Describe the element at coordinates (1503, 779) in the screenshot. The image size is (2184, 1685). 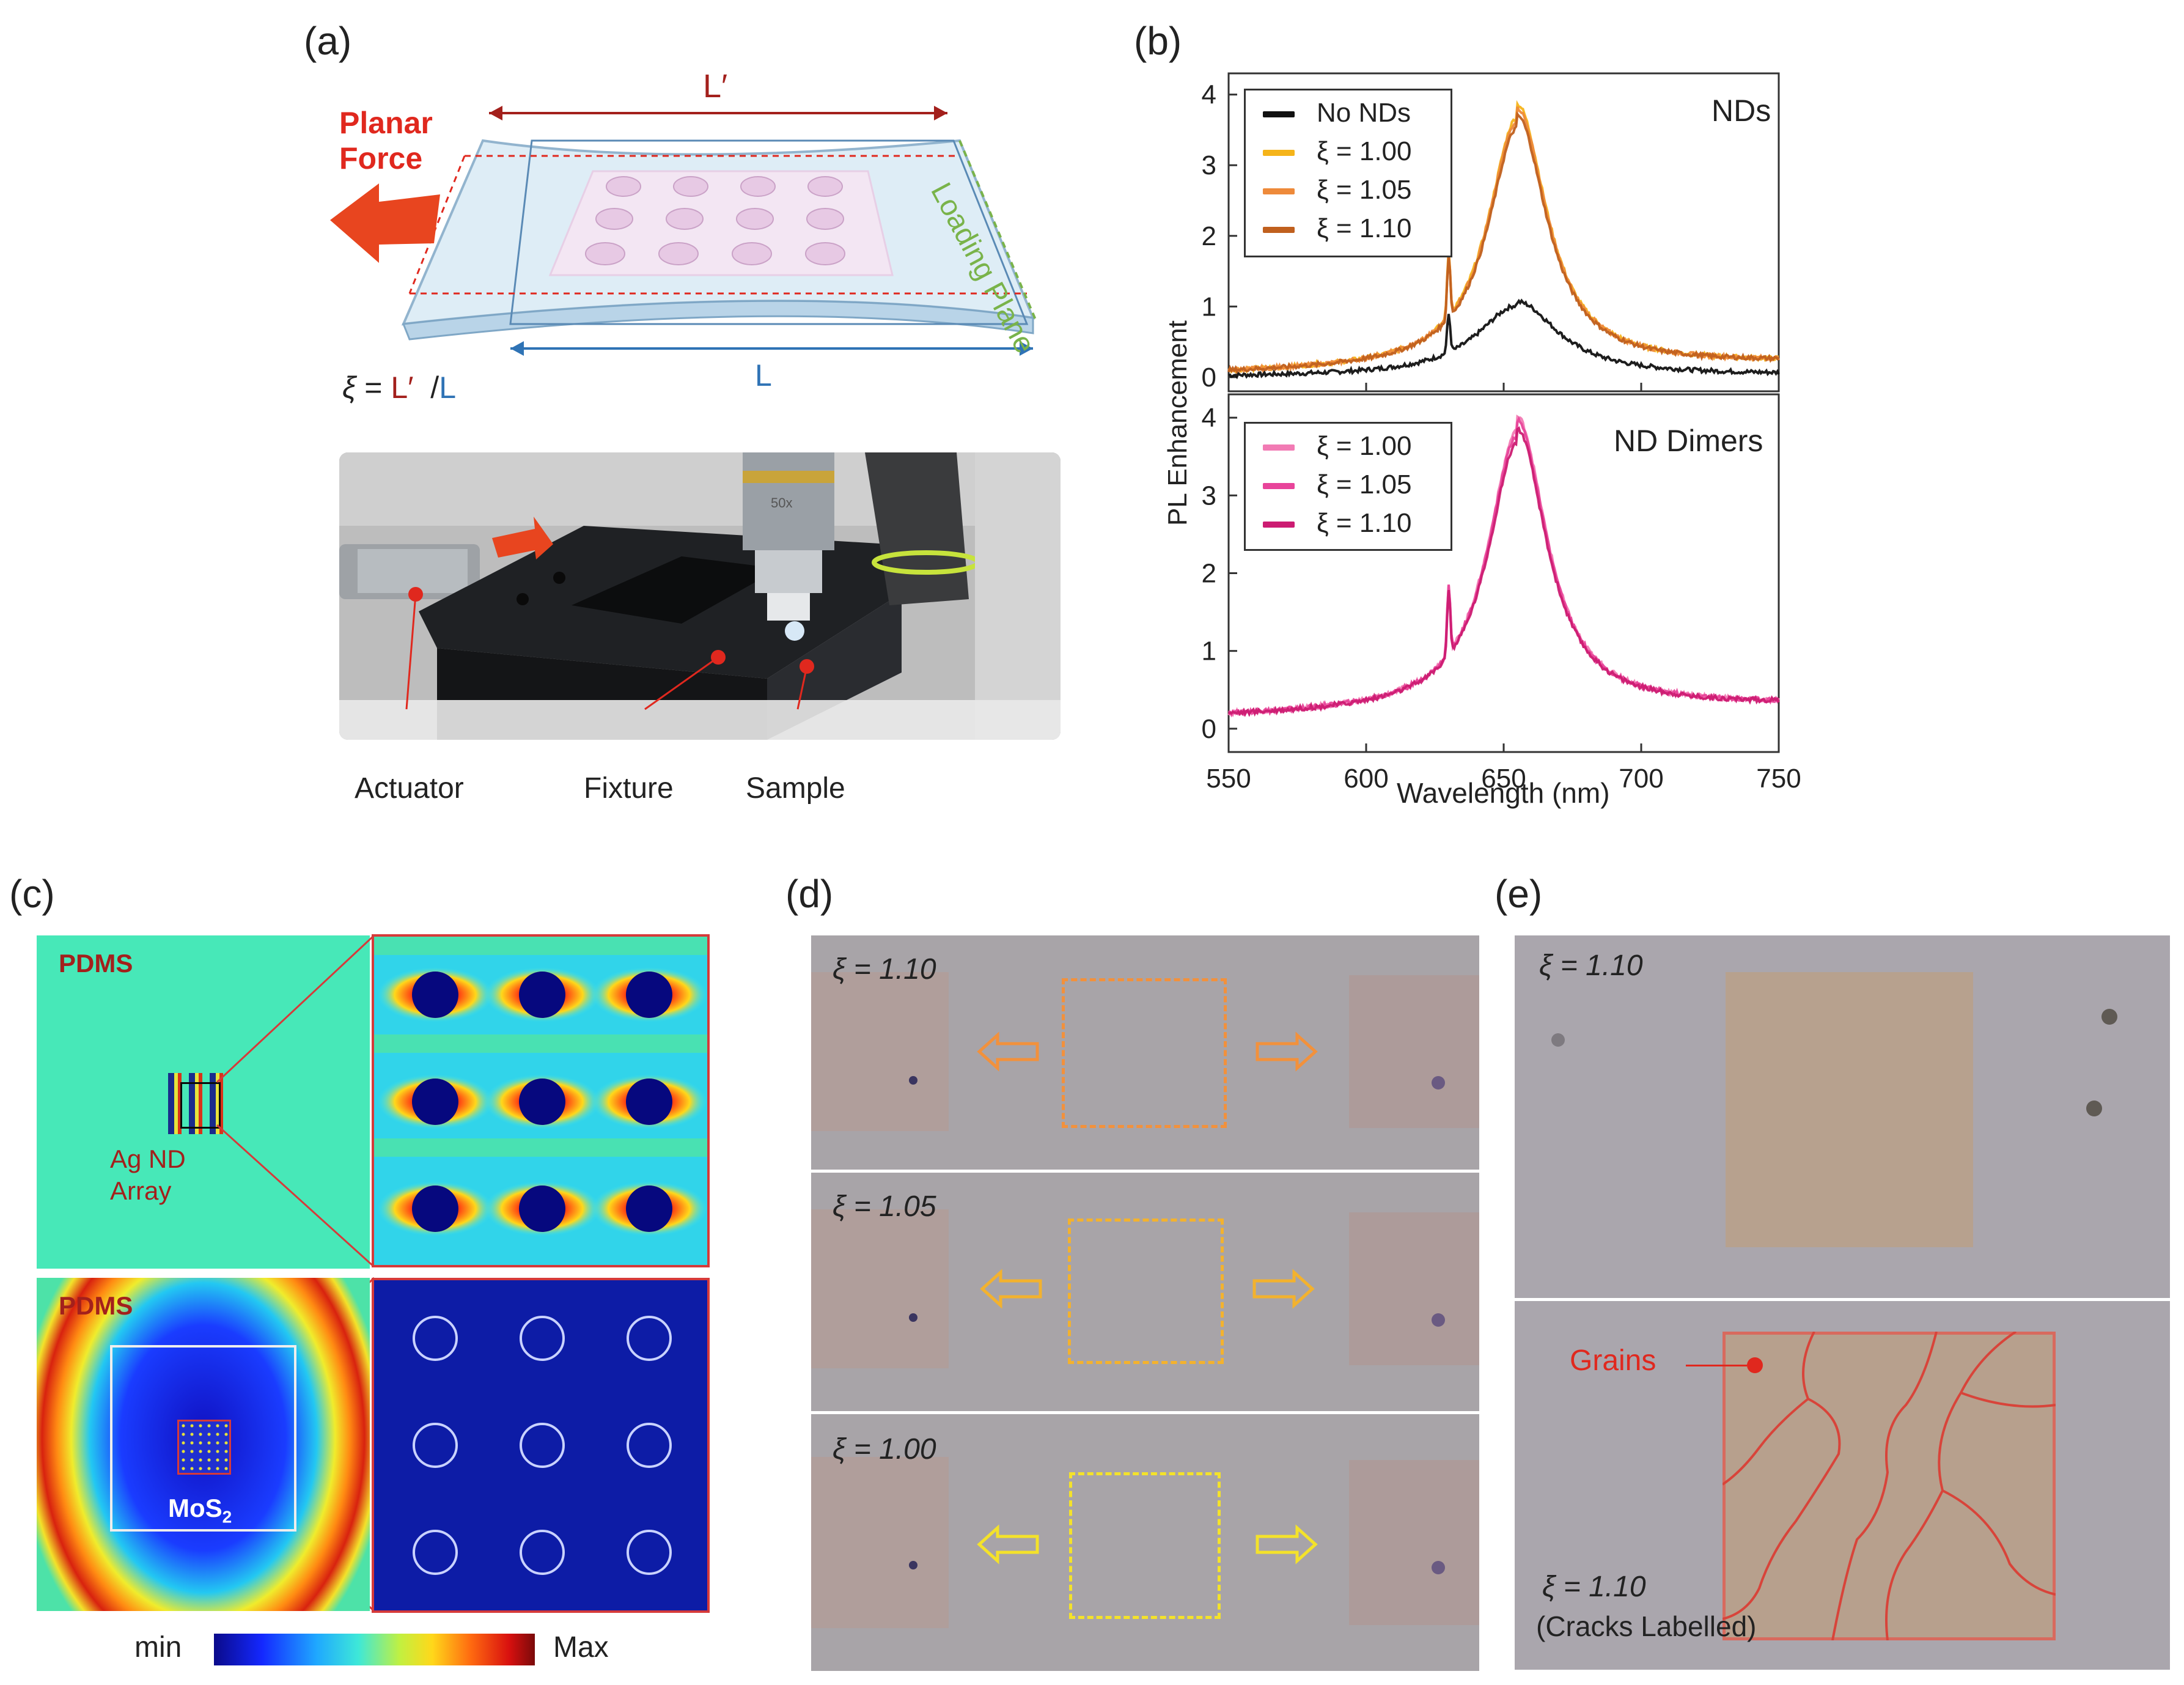
I see `x-tick-label: 650` at that location.